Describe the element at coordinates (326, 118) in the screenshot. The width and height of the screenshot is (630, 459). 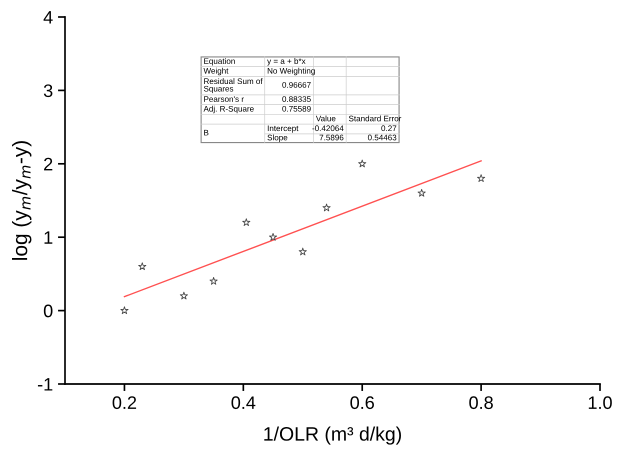
I see `annotation: Value` at that location.